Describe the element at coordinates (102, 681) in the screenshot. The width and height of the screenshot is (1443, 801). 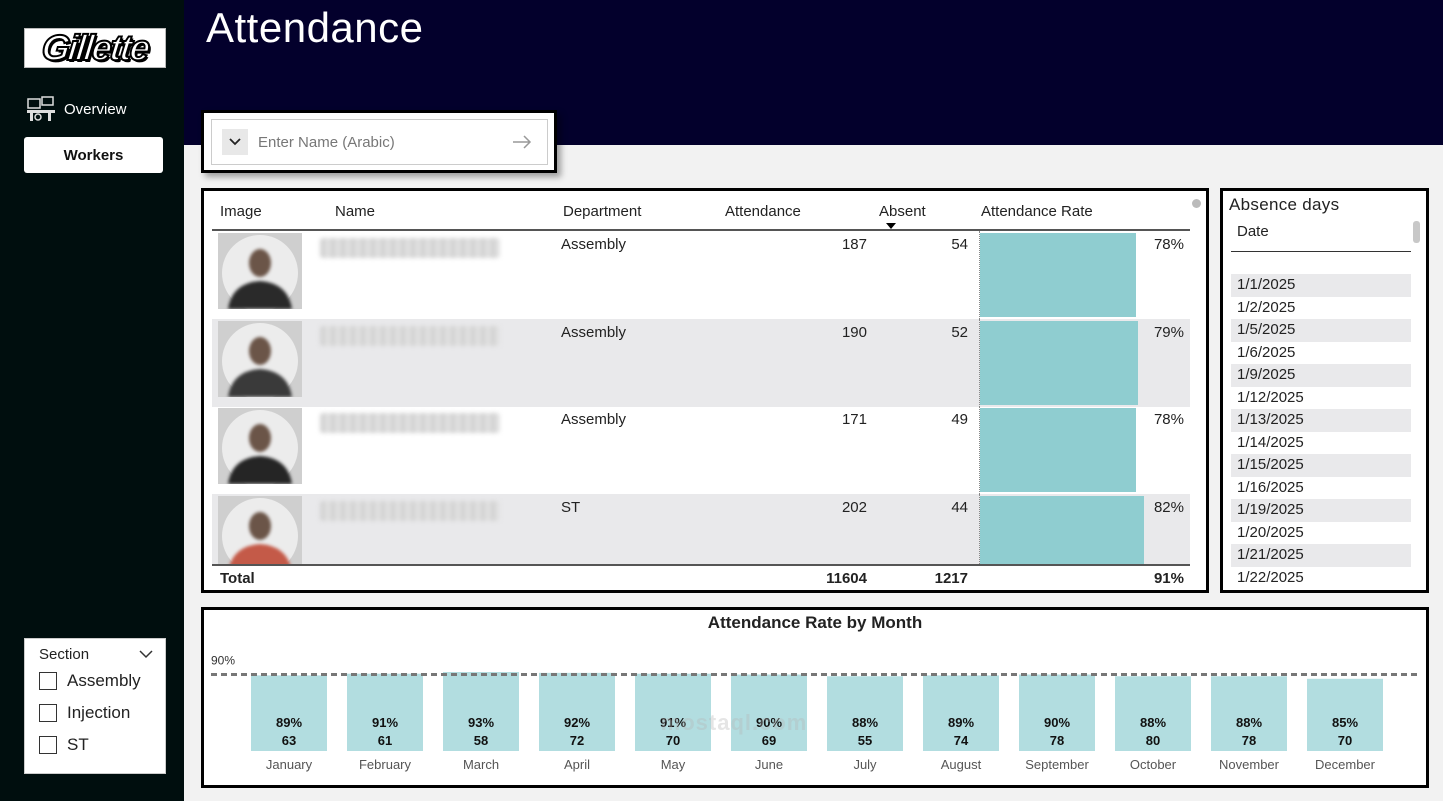
I see `section-option-assembly: Assembly` at that location.